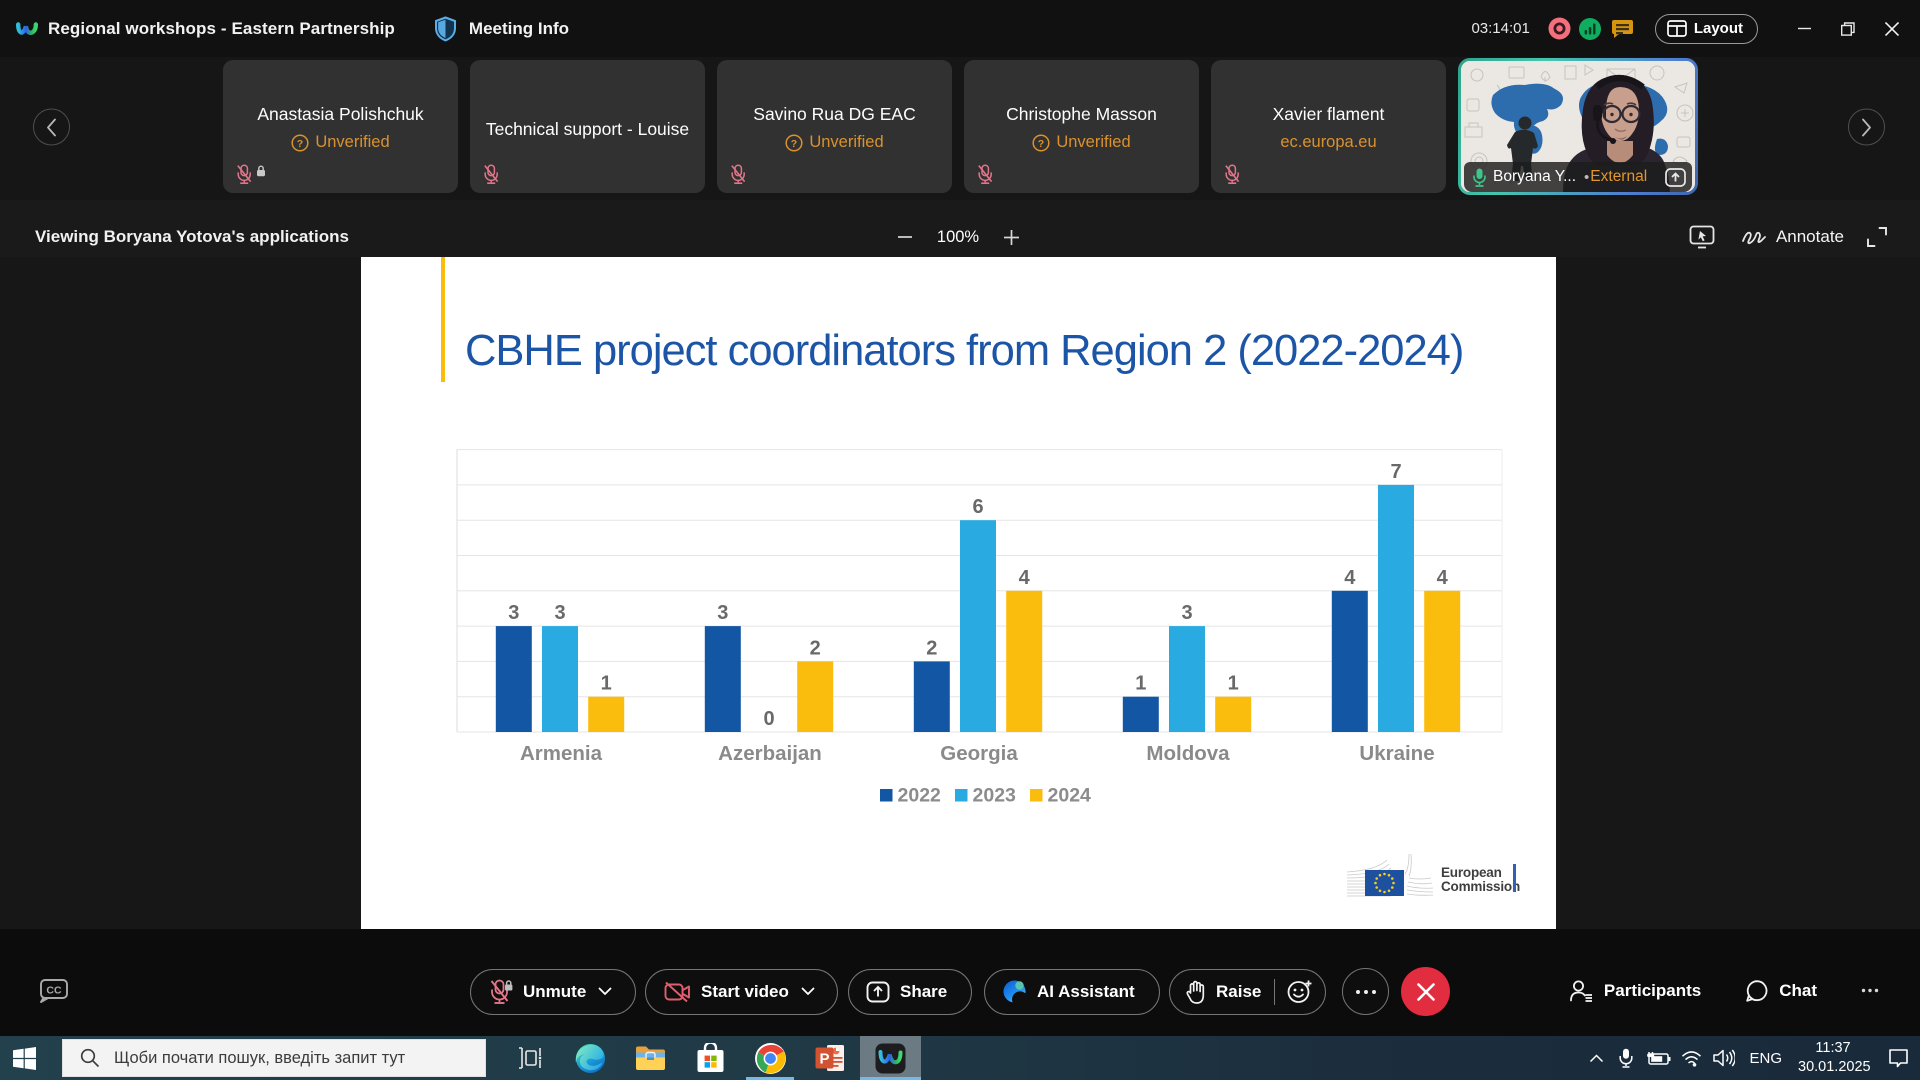 This screenshot has width=1920, height=1080. I want to click on shield-icon, so click(445, 28).